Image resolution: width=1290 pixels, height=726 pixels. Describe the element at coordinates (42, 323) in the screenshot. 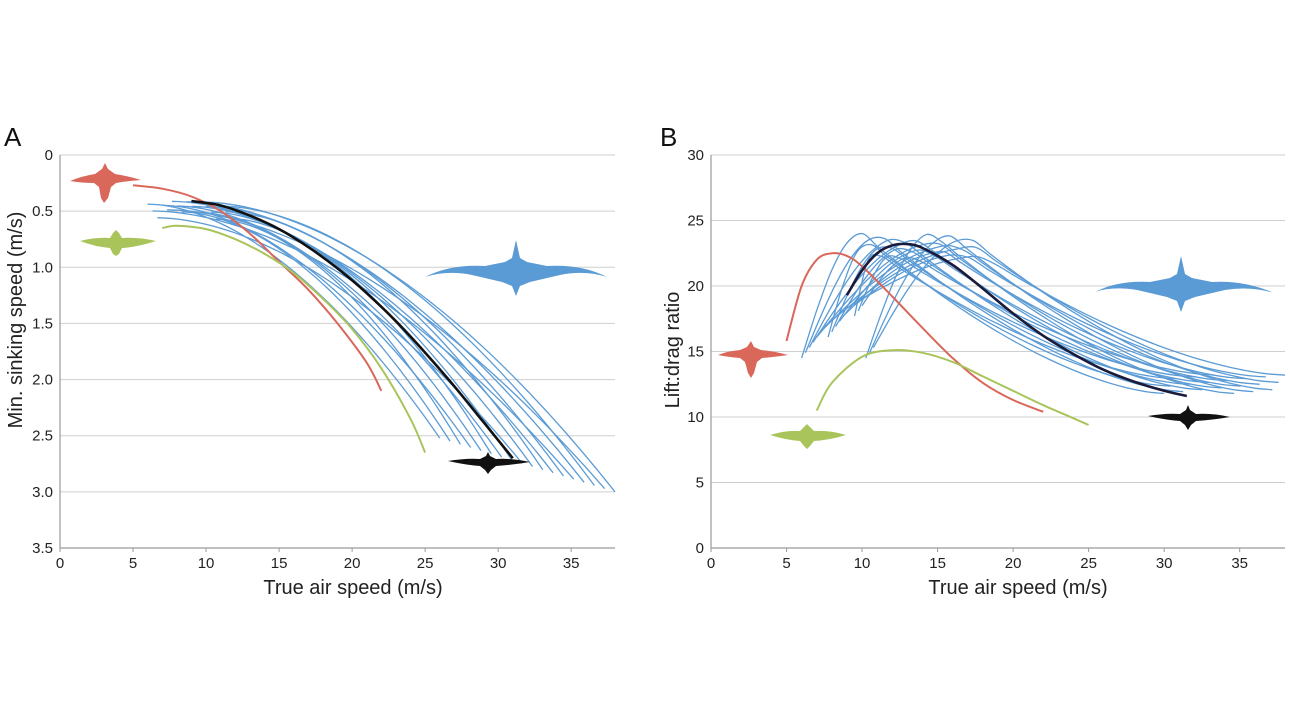

I see `a-ytick-3: 1.5` at that location.